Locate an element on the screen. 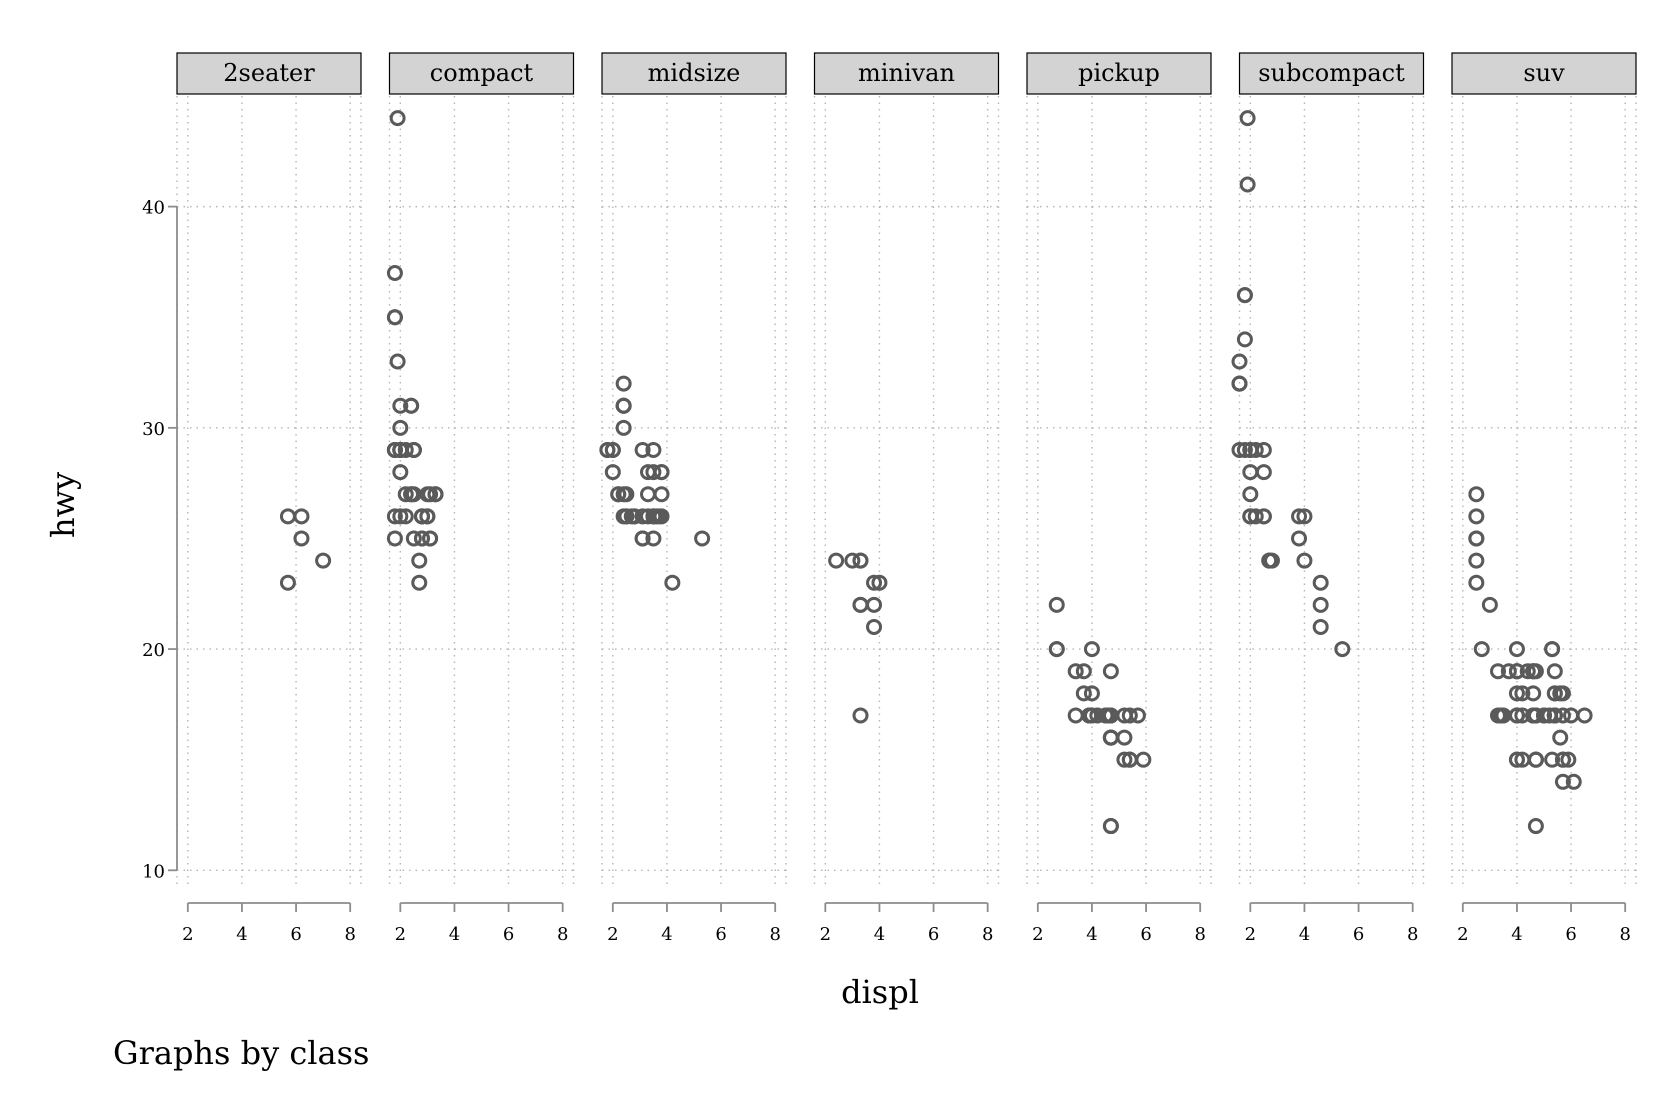 The height and width of the screenshot is (1120, 1680). panel-subcompact: subcompact 2 4 6 8 is located at coordinates (1328, 498).